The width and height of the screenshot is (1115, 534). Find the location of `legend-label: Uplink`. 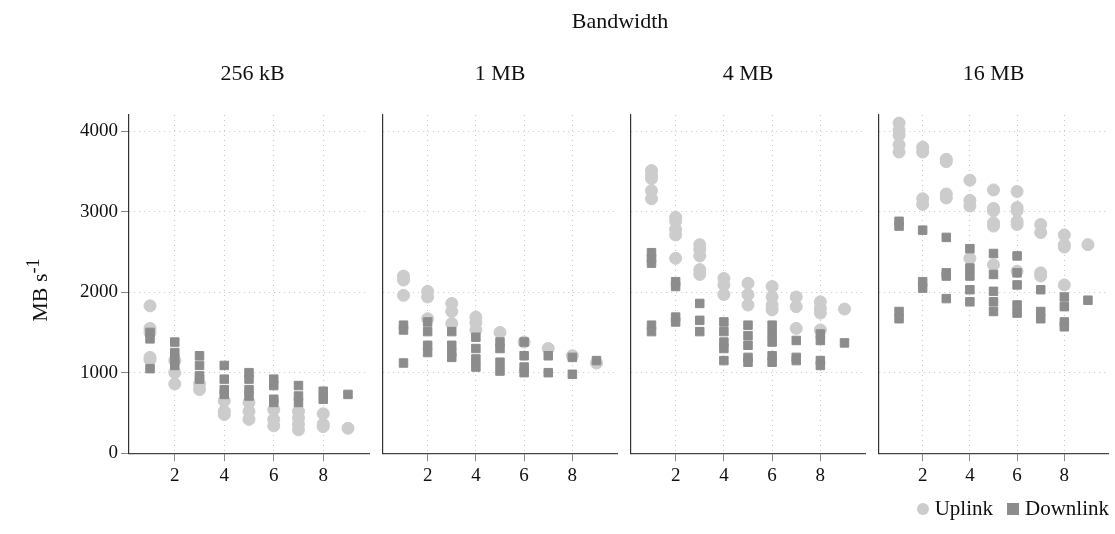

legend-label: Uplink is located at coordinates (963, 508).